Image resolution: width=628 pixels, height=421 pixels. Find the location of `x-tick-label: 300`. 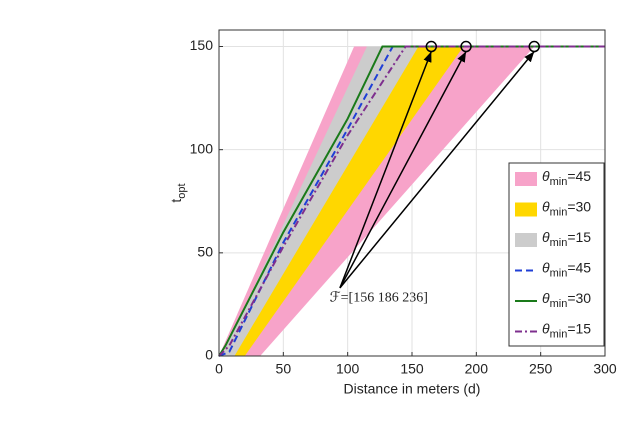

x-tick-label: 300 is located at coordinates (605, 369).